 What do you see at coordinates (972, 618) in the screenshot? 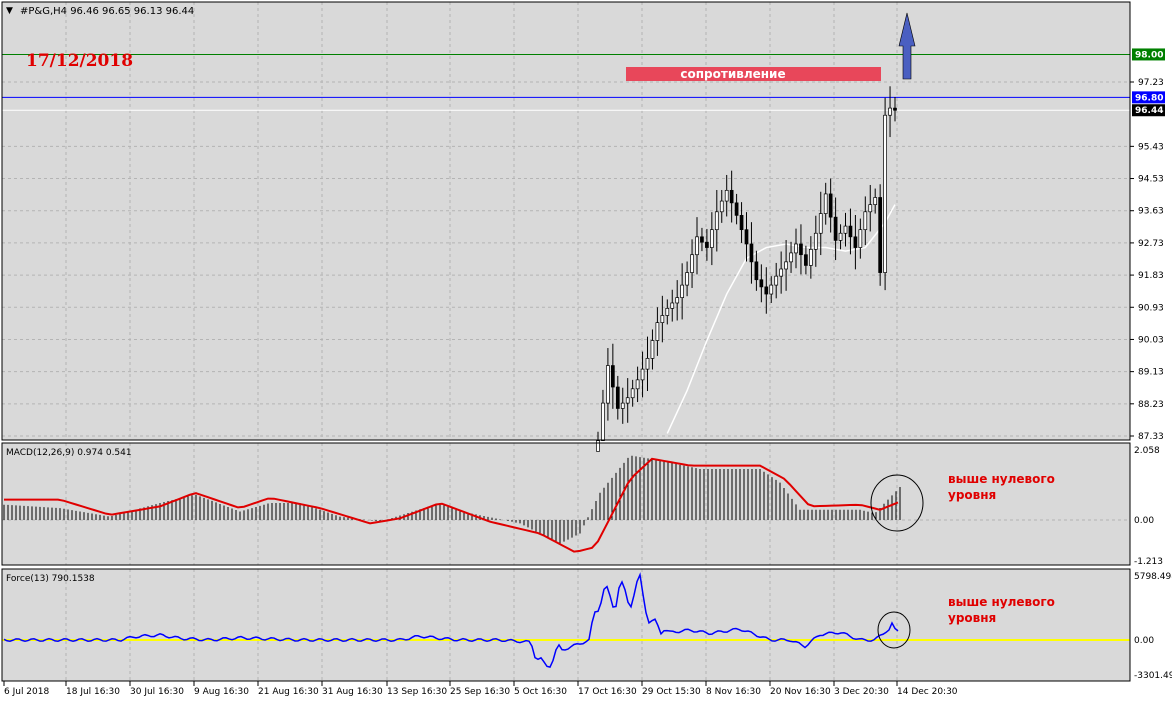
I see `force-annotation-line2: уровня` at bounding box center [972, 618].